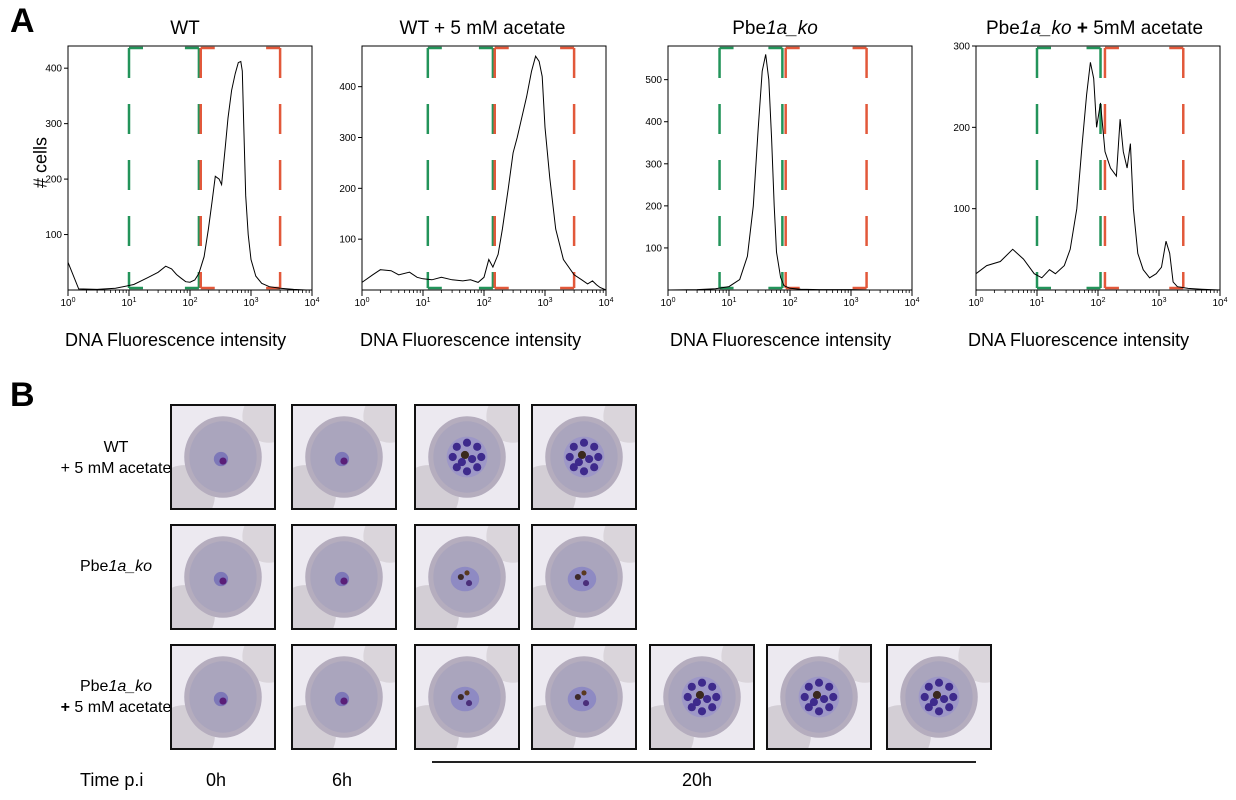  Describe the element at coordinates (697, 780) in the screenshot. I see `time-20h-label: 20h` at that location.